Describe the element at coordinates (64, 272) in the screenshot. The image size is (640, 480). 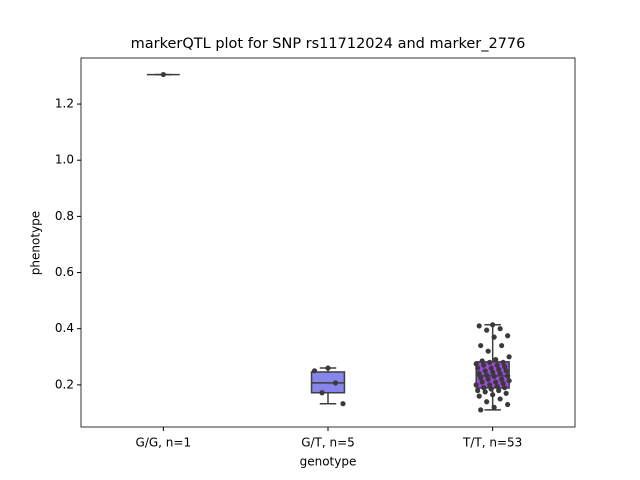
I see `y-tick-label: 0.6` at that location.